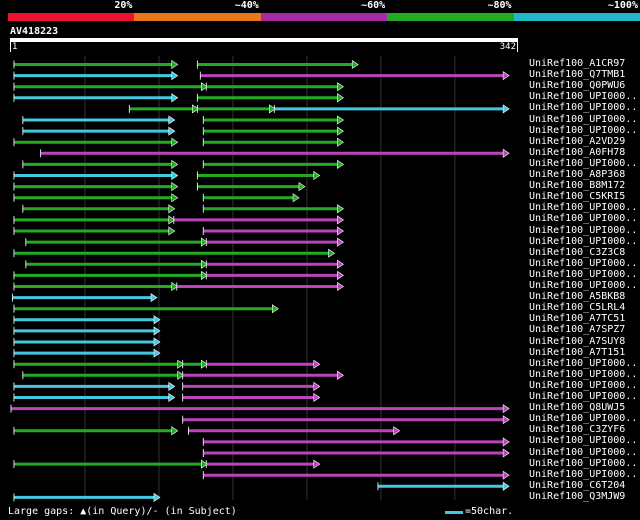  What do you see at coordinates (577, 186) in the screenshot?
I see `hit-label: UniRef100_B8M172` at bounding box center [577, 186].